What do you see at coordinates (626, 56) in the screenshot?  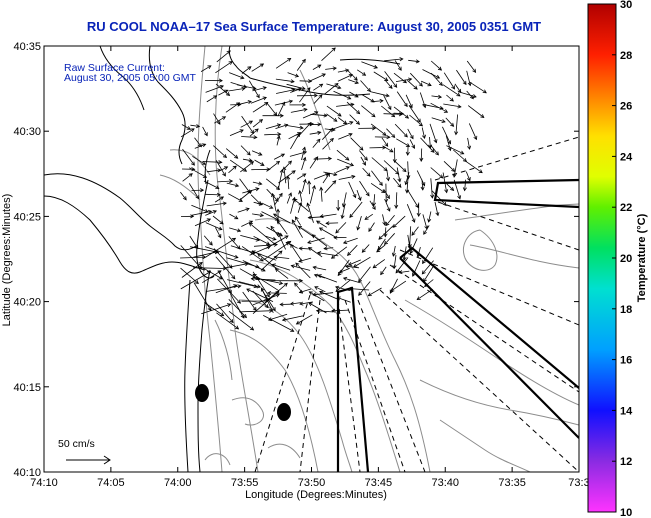 I see `colorbar-tick-label: 28` at bounding box center [626, 56].